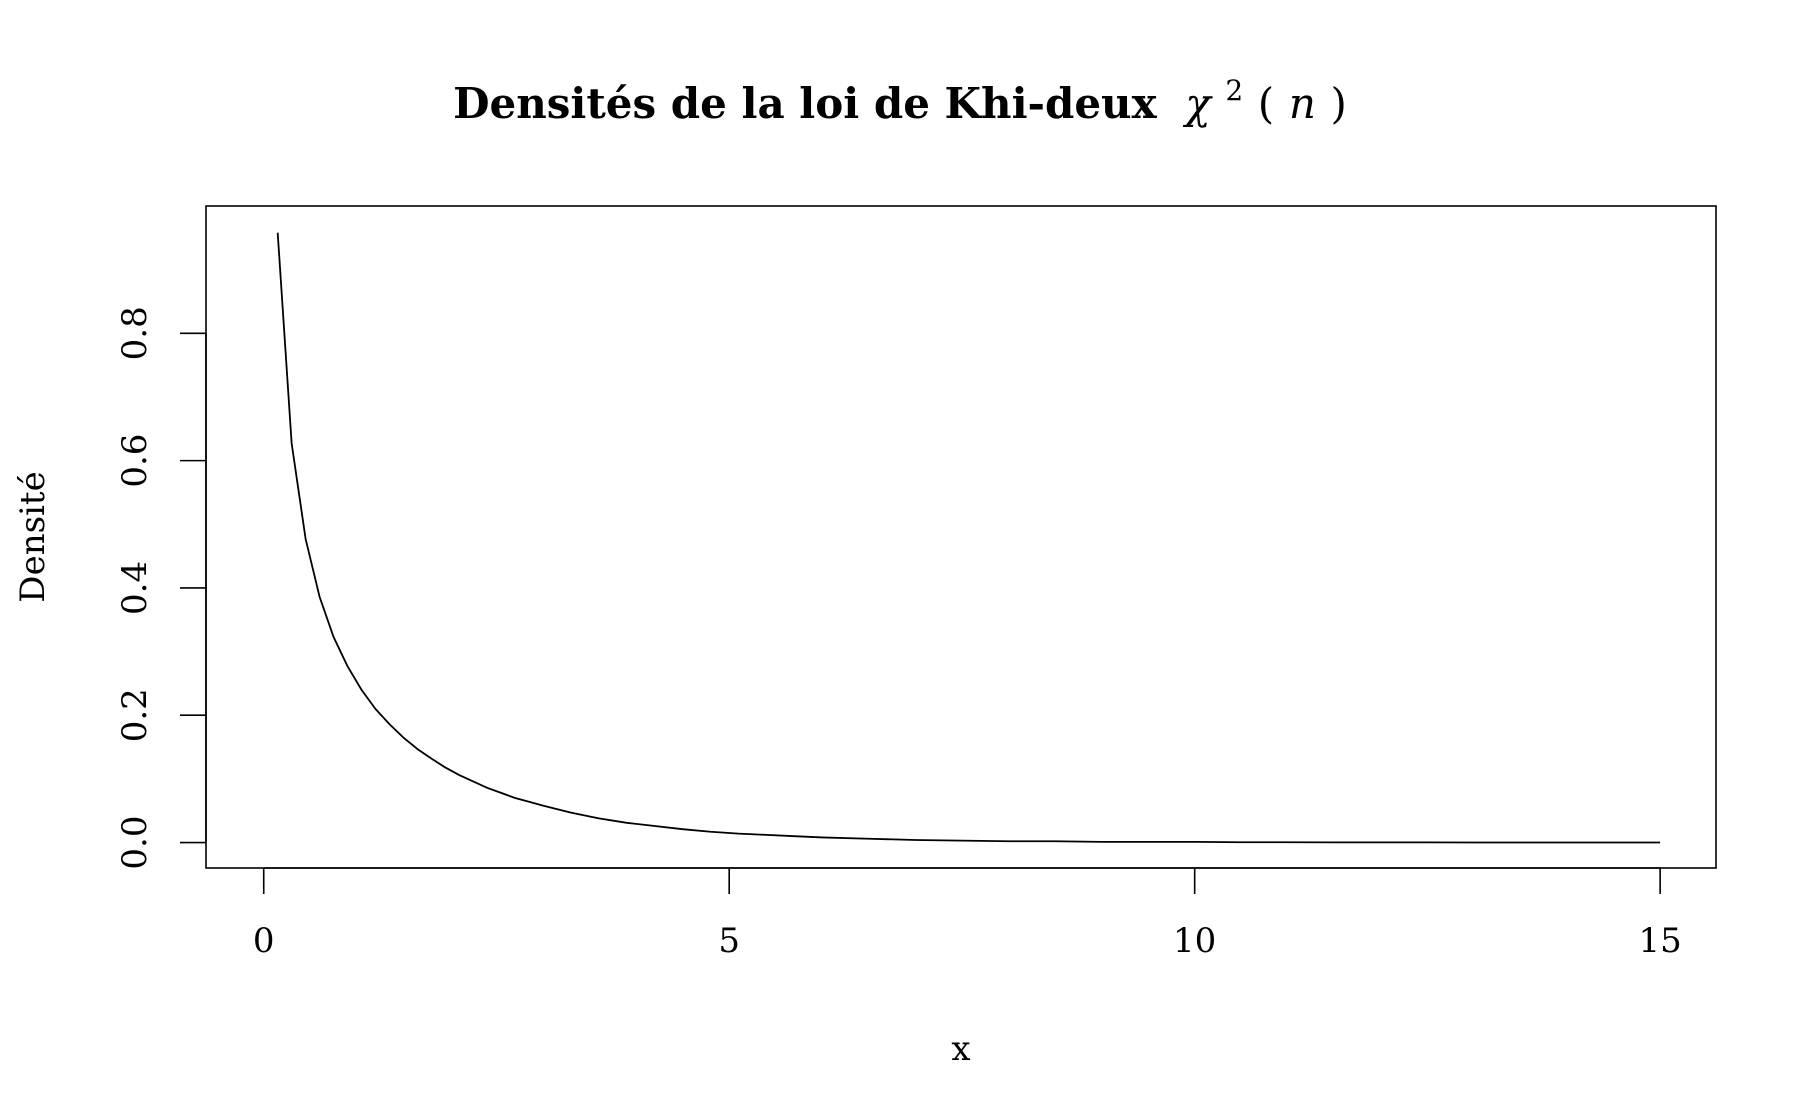 Image resolution: width=1800 pixels, height=1112 pixels. I want to click on chart-title-superscript: 2, so click(1234, 90).